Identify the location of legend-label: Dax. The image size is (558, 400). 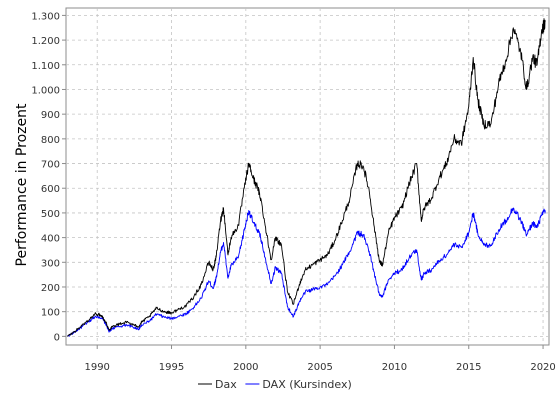
(226, 384).